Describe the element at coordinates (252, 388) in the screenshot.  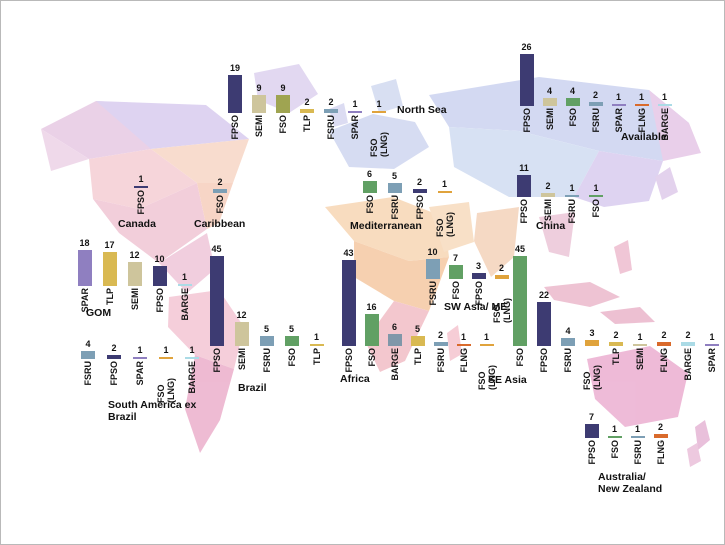
I see `region-label-line: Brazil` at that location.